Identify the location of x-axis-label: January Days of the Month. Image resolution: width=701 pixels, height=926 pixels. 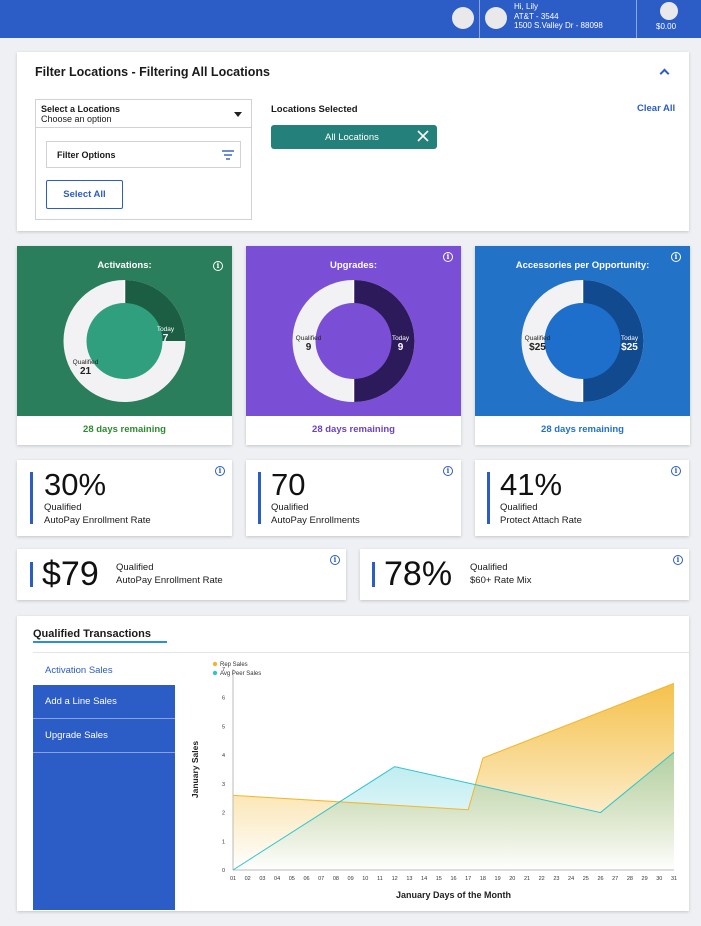
(453, 895).